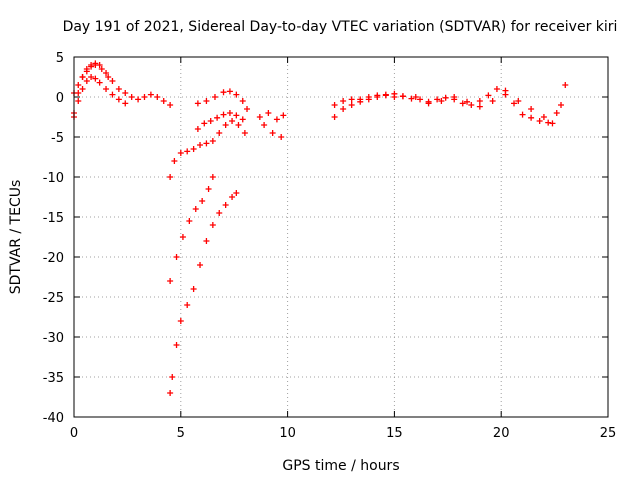 The height and width of the screenshot is (480, 640). What do you see at coordinates (57, 138) in the screenshot?
I see `y-tick-label: -5` at bounding box center [57, 138].